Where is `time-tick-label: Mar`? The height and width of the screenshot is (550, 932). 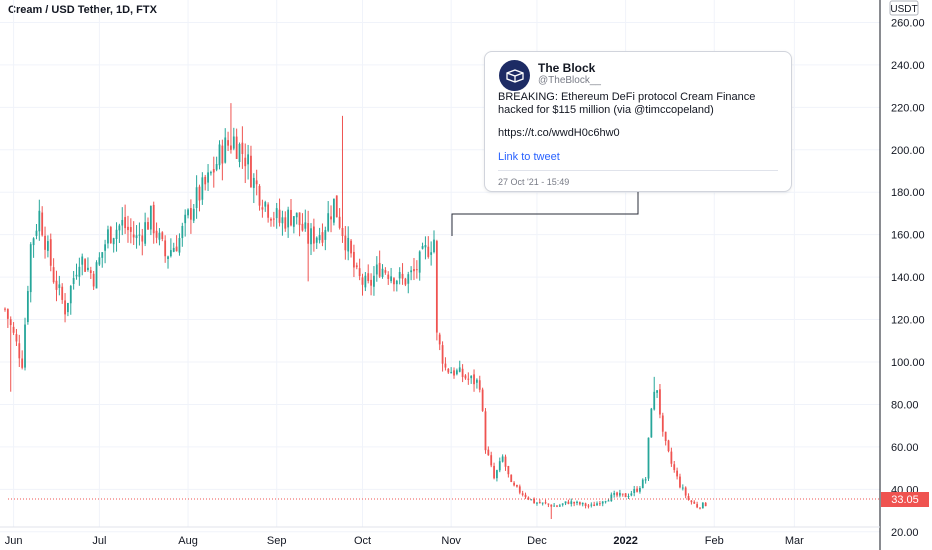 time-tick-label: Mar is located at coordinates (794, 541).